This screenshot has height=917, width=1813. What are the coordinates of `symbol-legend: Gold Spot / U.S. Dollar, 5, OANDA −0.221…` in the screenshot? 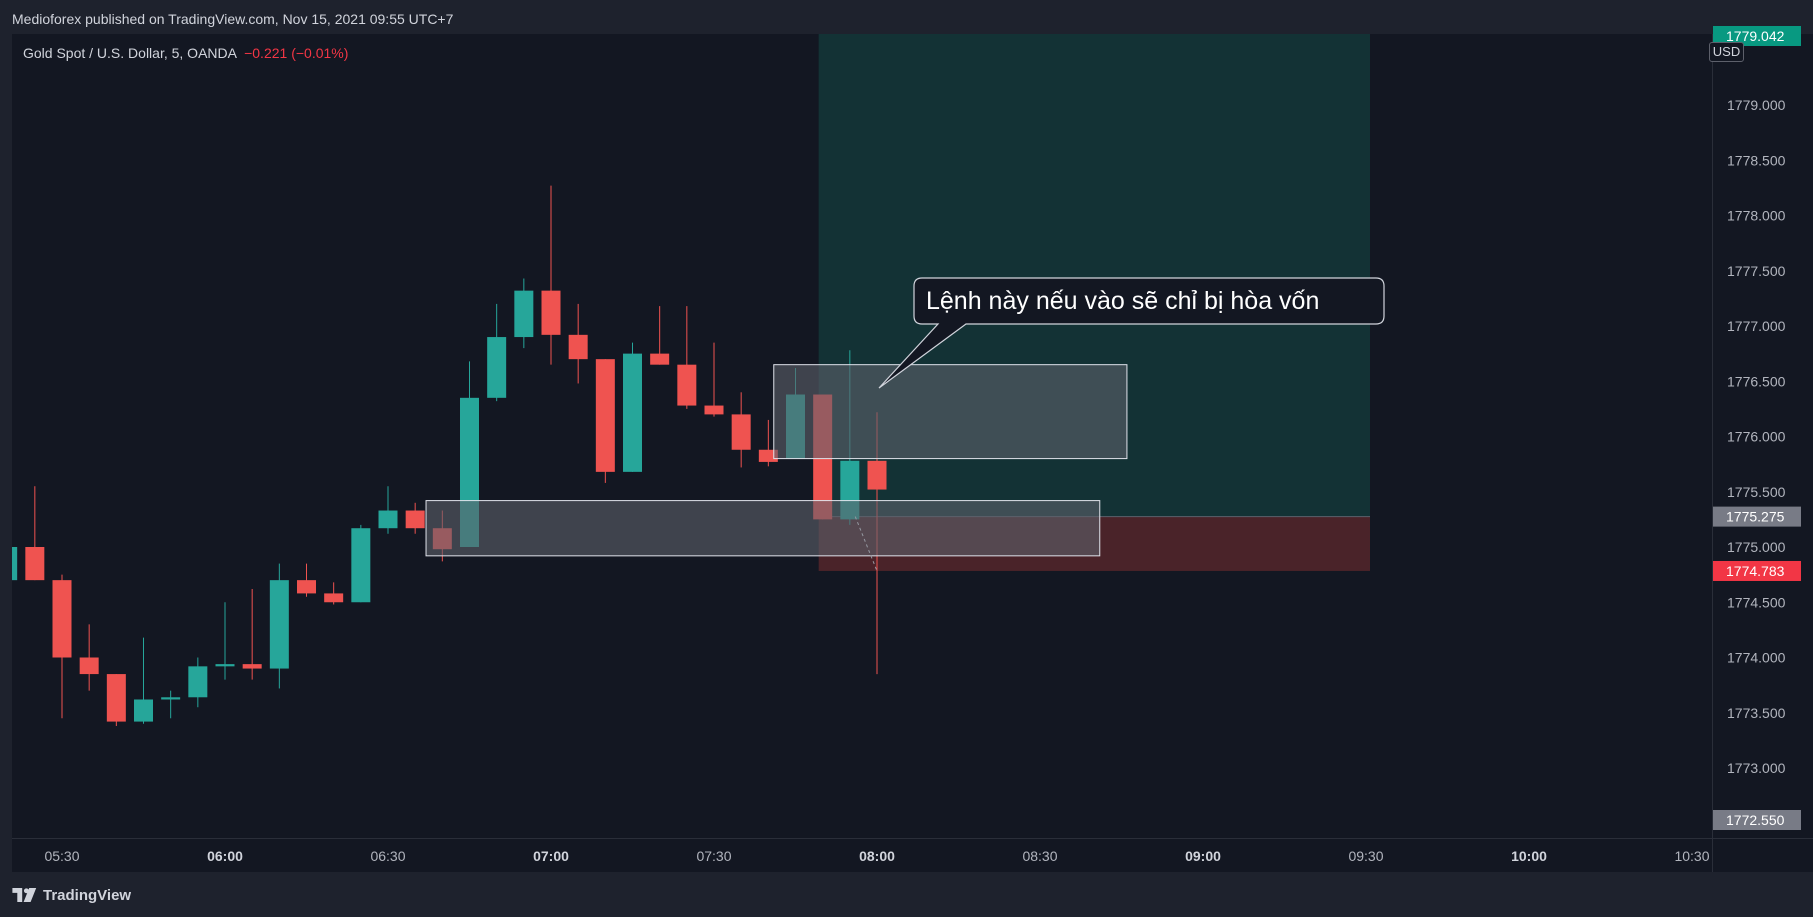 It's located at (185, 53).